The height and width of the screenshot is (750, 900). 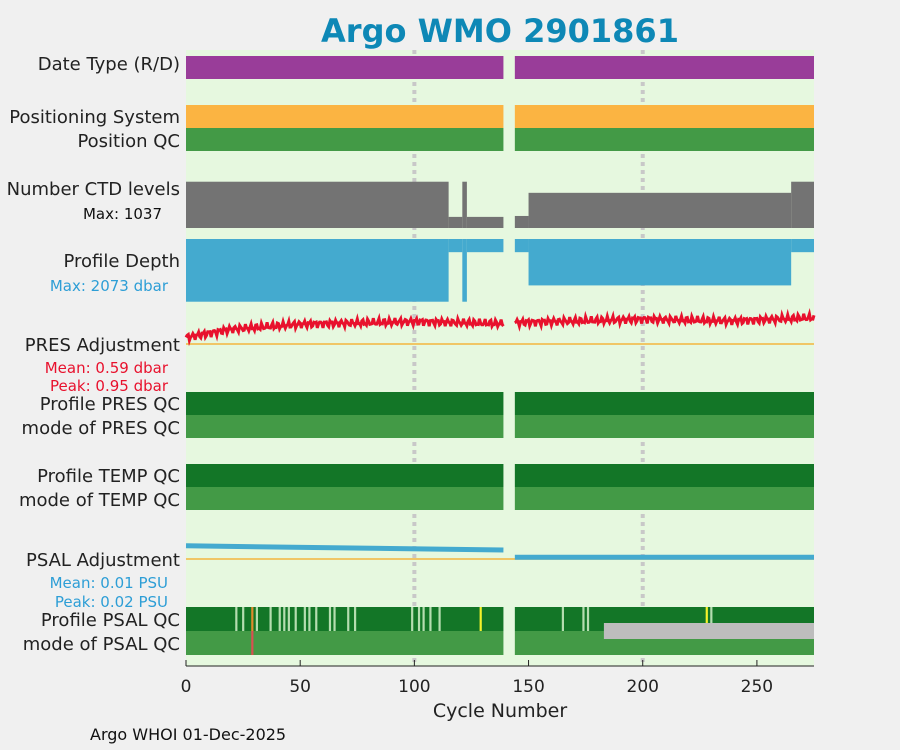 What do you see at coordinates (757, 687) in the screenshot?
I see `x-tick-label-250: 250` at bounding box center [757, 687].